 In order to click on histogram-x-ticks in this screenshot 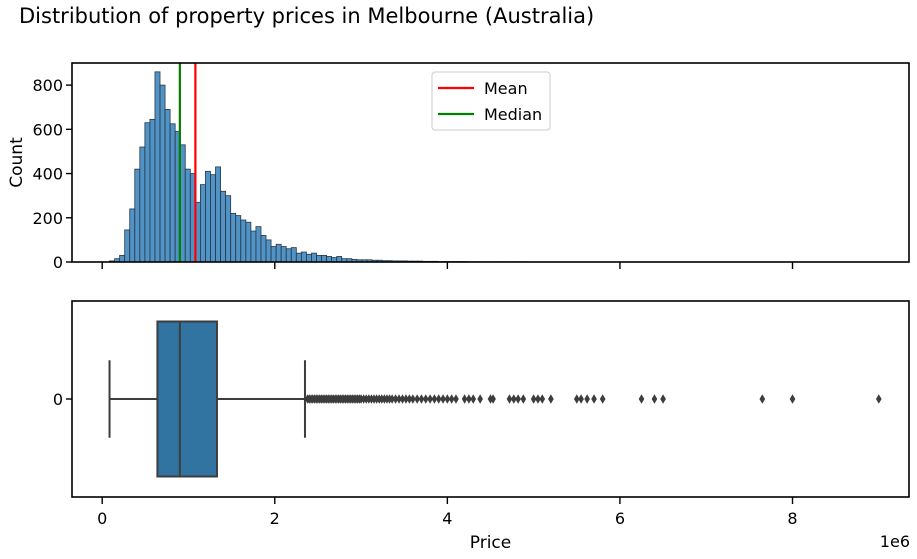, I will do `click(447, 265)`.